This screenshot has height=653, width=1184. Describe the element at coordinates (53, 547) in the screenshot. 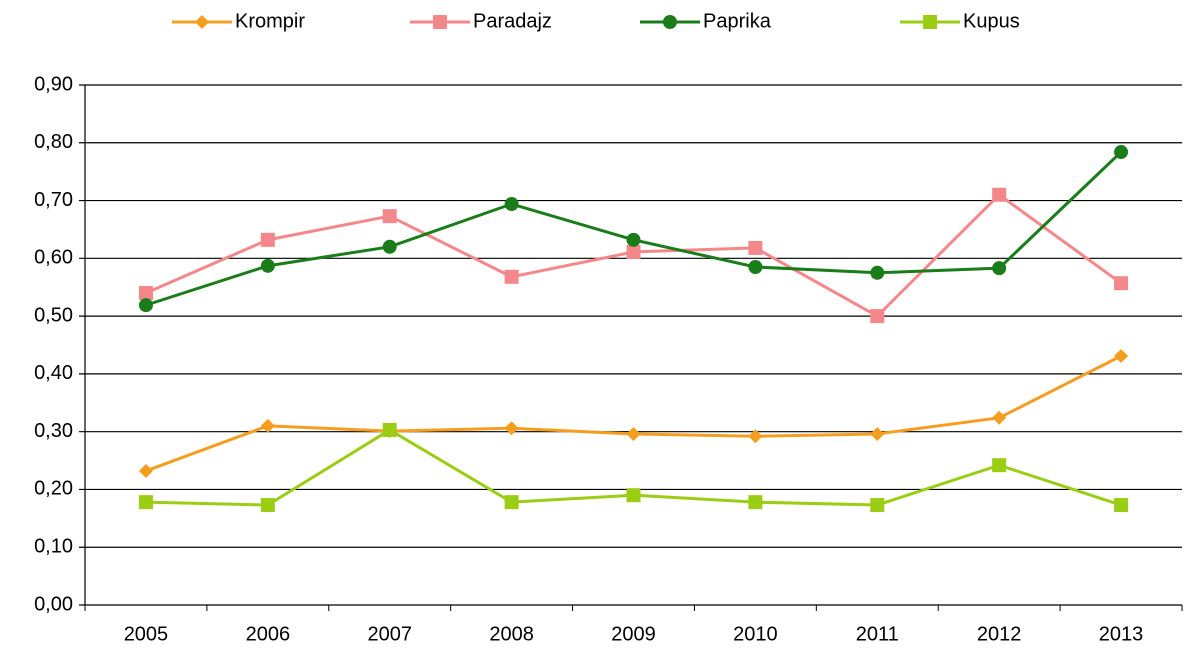

I see `y-tick-label: 0,10` at that location.